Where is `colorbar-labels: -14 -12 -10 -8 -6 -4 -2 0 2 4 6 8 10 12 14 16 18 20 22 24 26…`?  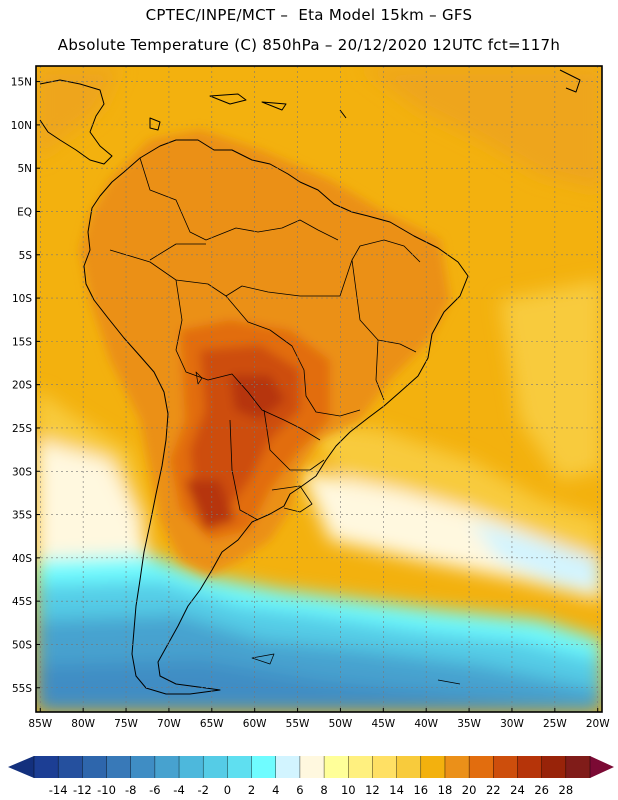 colorbar-labels: -14 -12 -10 -8 -6 -4 -2 0 2 4 6 8 10 12 14 16 18 20 22 24 26… is located at coordinates (311, 790).